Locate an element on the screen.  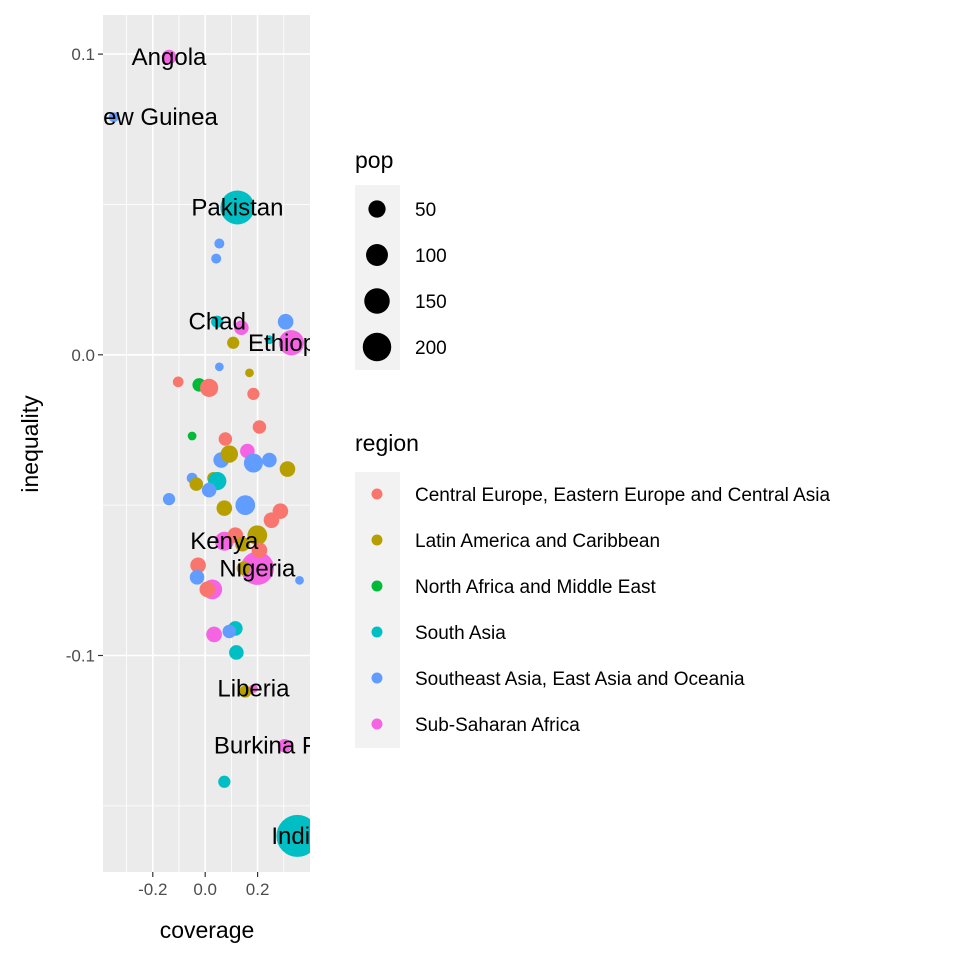
color-legend-label: Latin America and Caribbean is located at coordinates (537, 541).